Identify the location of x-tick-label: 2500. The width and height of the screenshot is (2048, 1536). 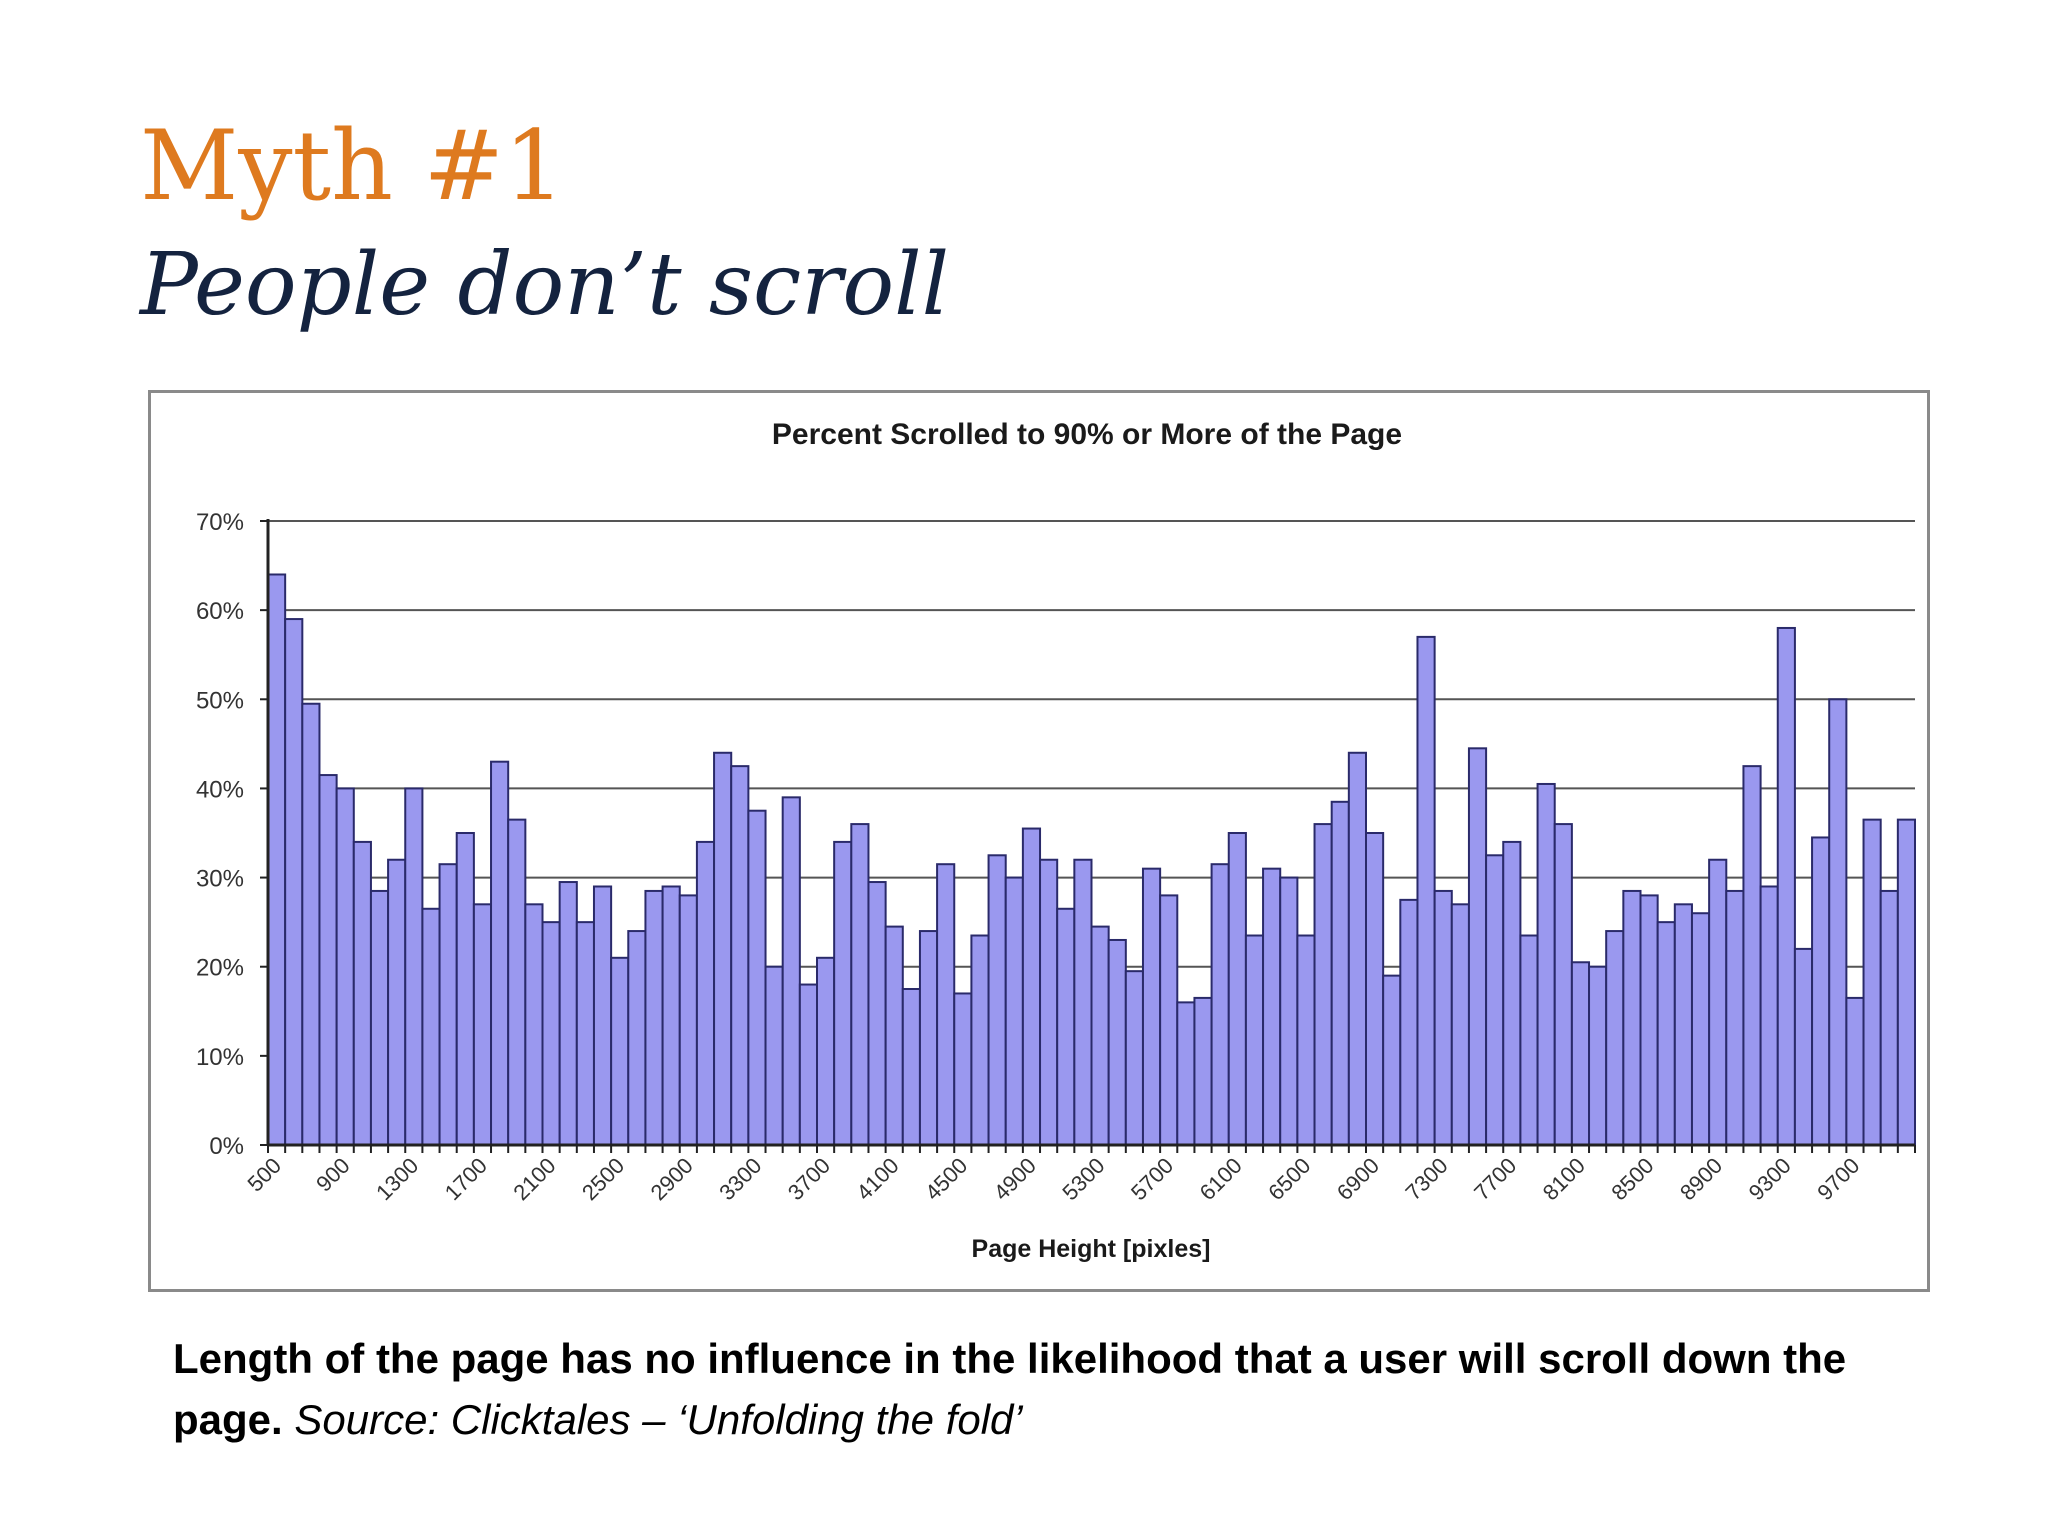
(603, 1179).